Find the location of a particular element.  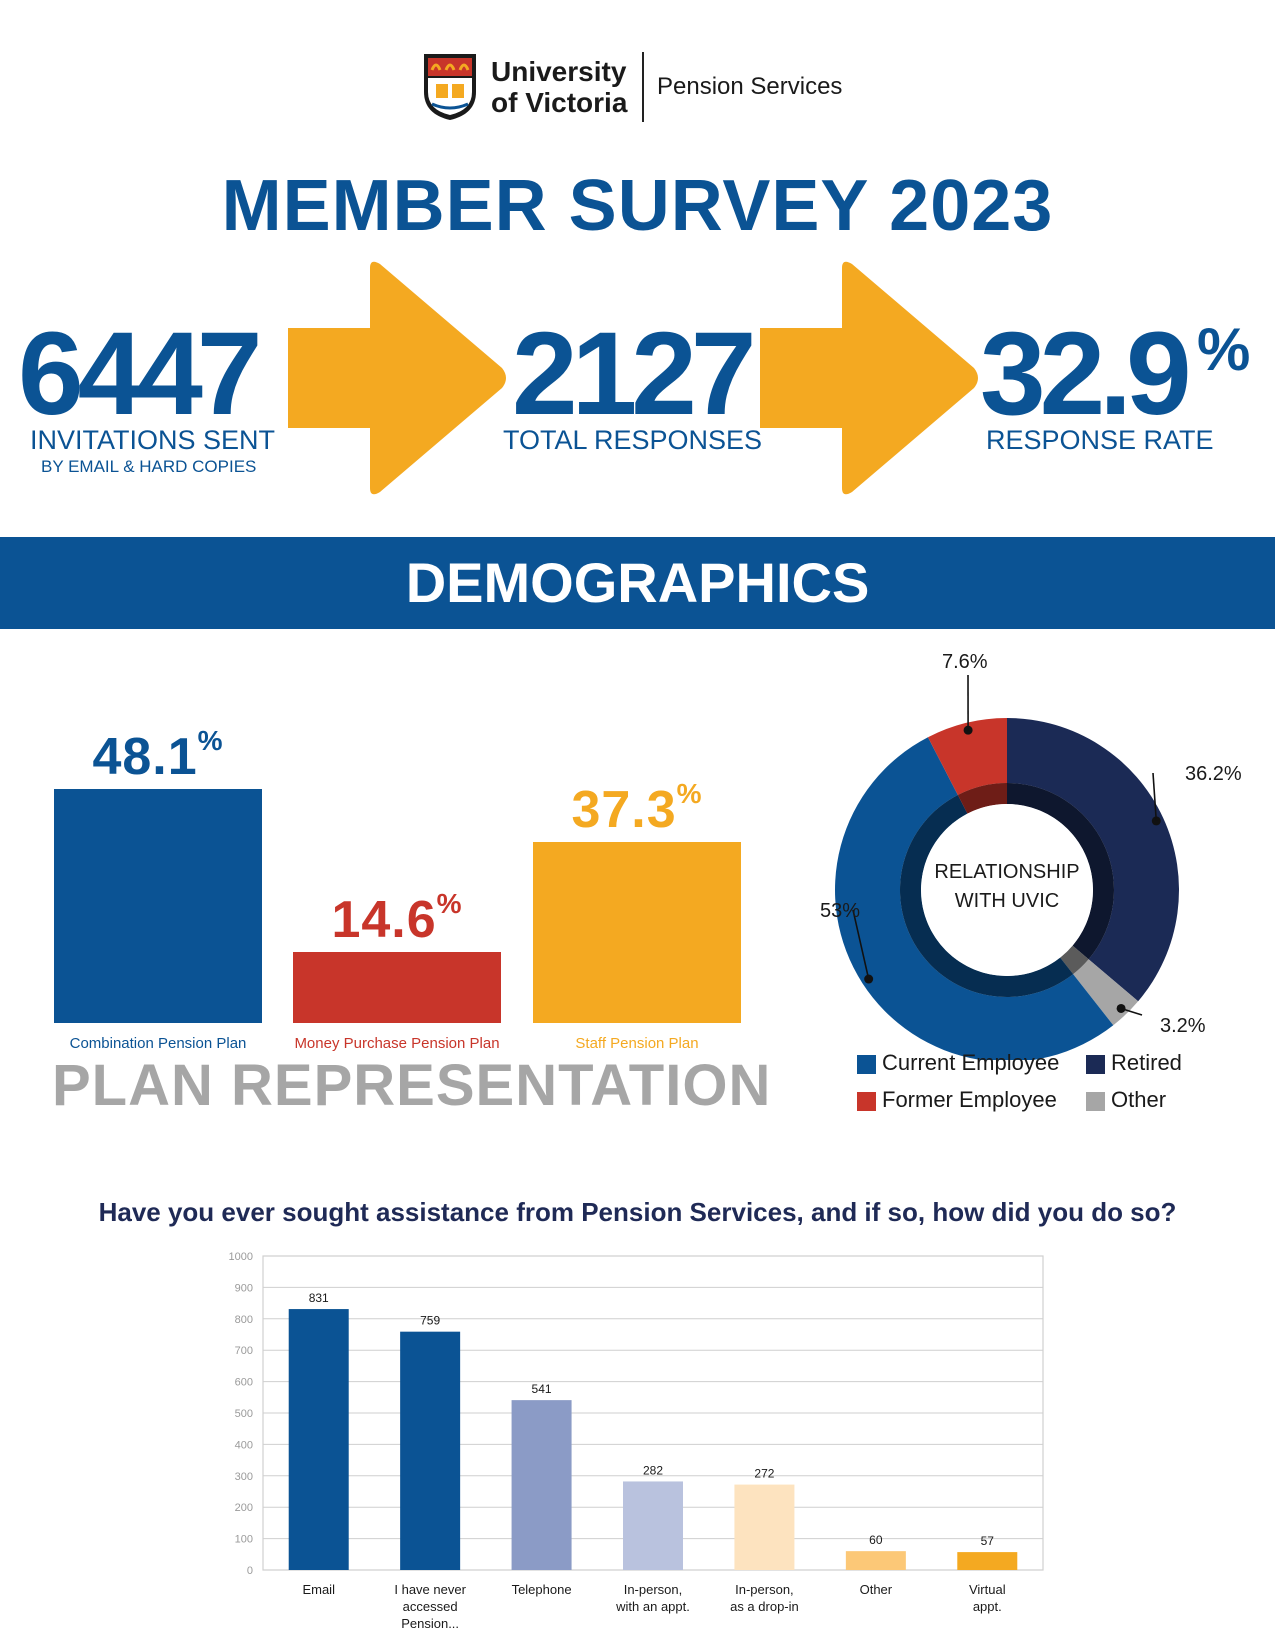

bar-value-label: 759 is located at coordinates (430, 1321).